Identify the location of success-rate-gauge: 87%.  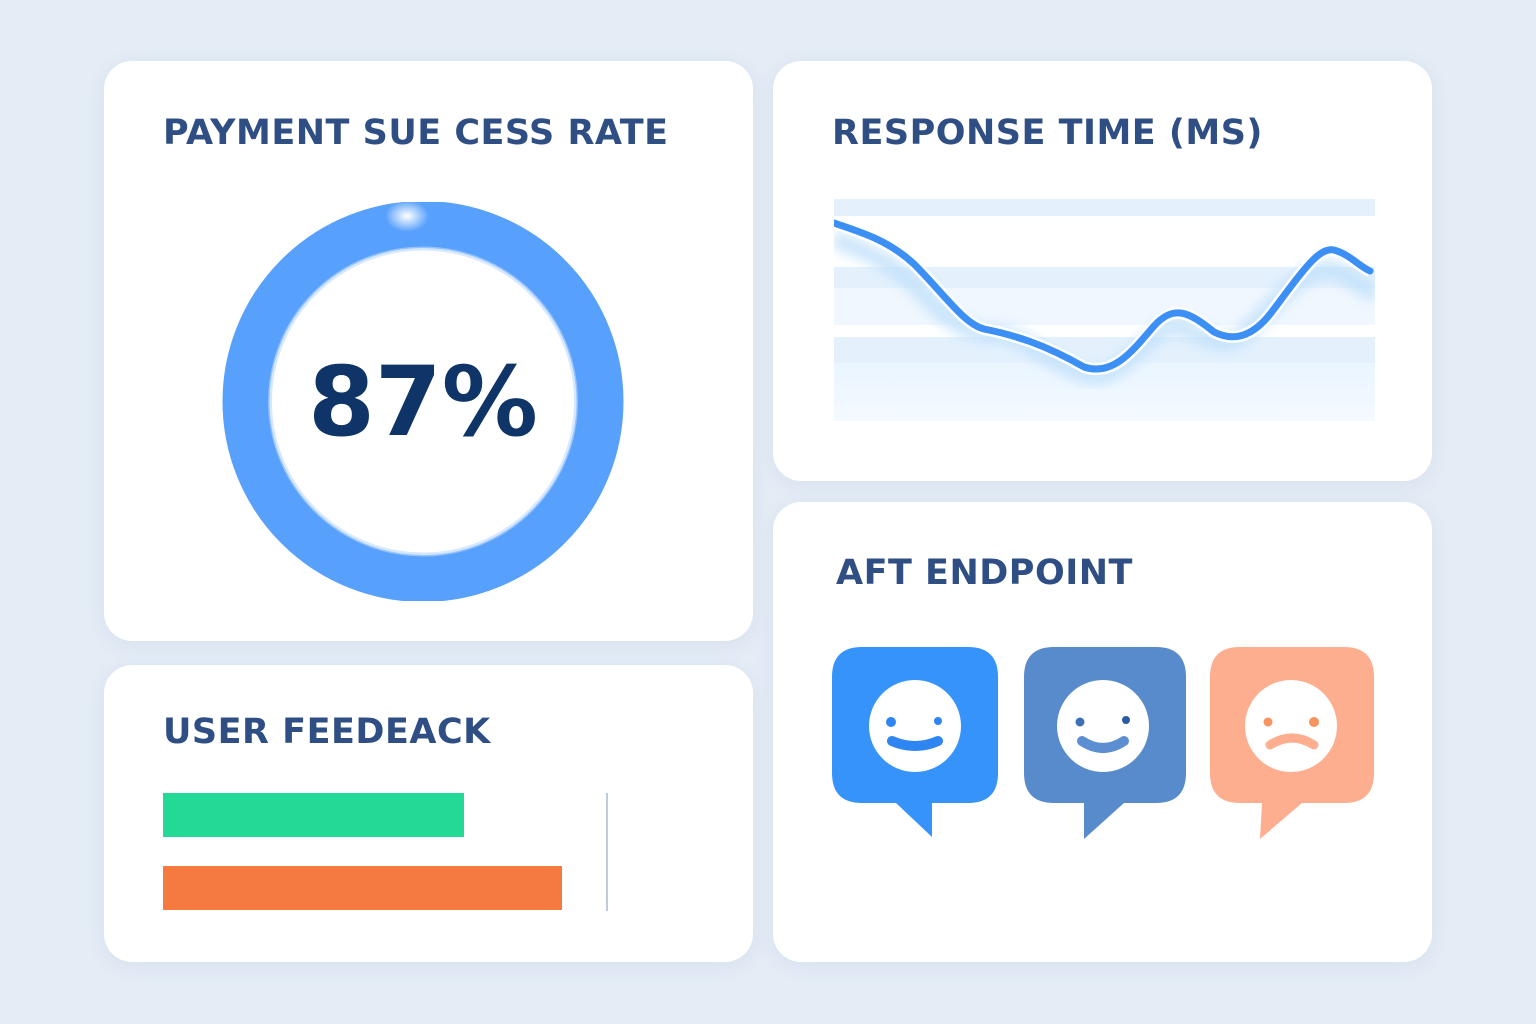
(423, 401).